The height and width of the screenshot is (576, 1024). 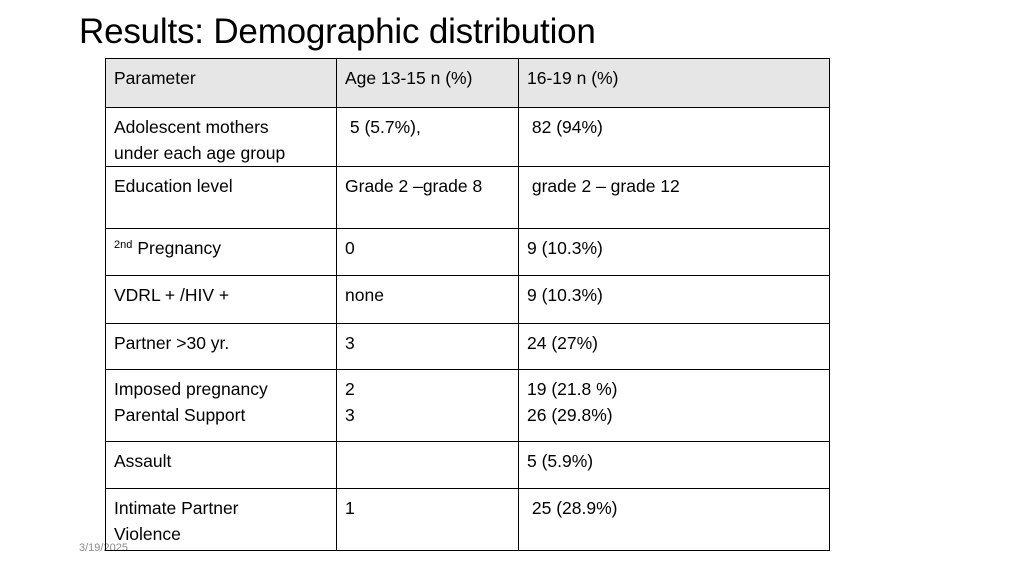 What do you see at coordinates (674, 137) in the screenshot?
I see `age-16-19-cell: 82 (94%)` at bounding box center [674, 137].